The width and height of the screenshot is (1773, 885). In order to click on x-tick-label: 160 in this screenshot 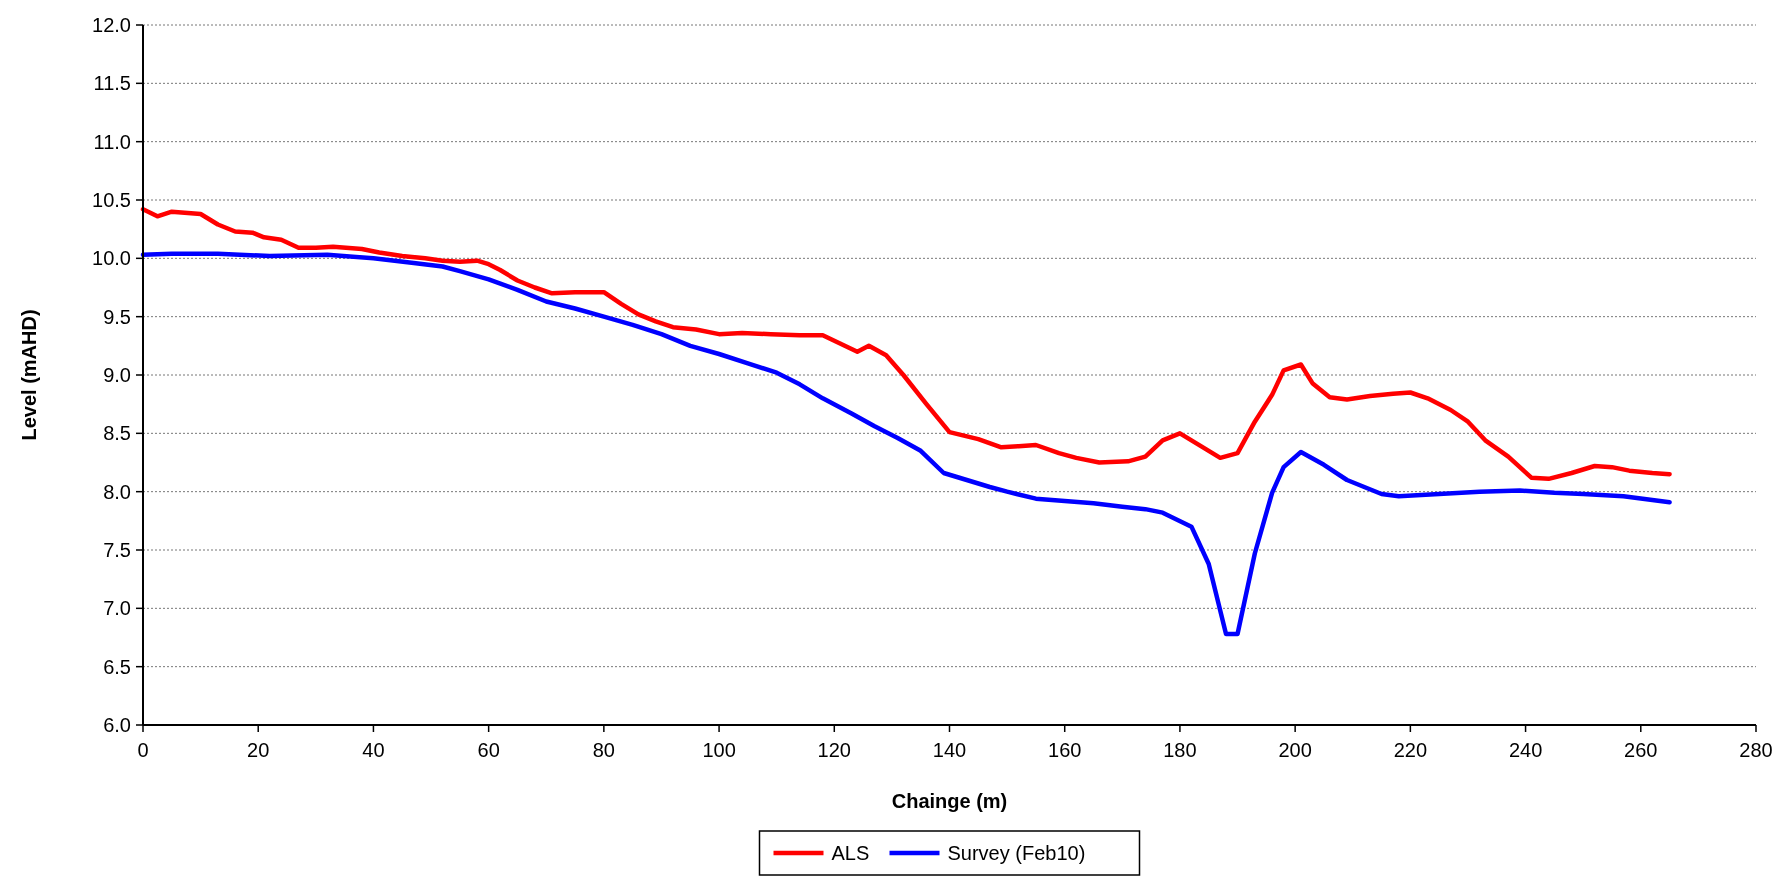, I will do `click(1065, 750)`.